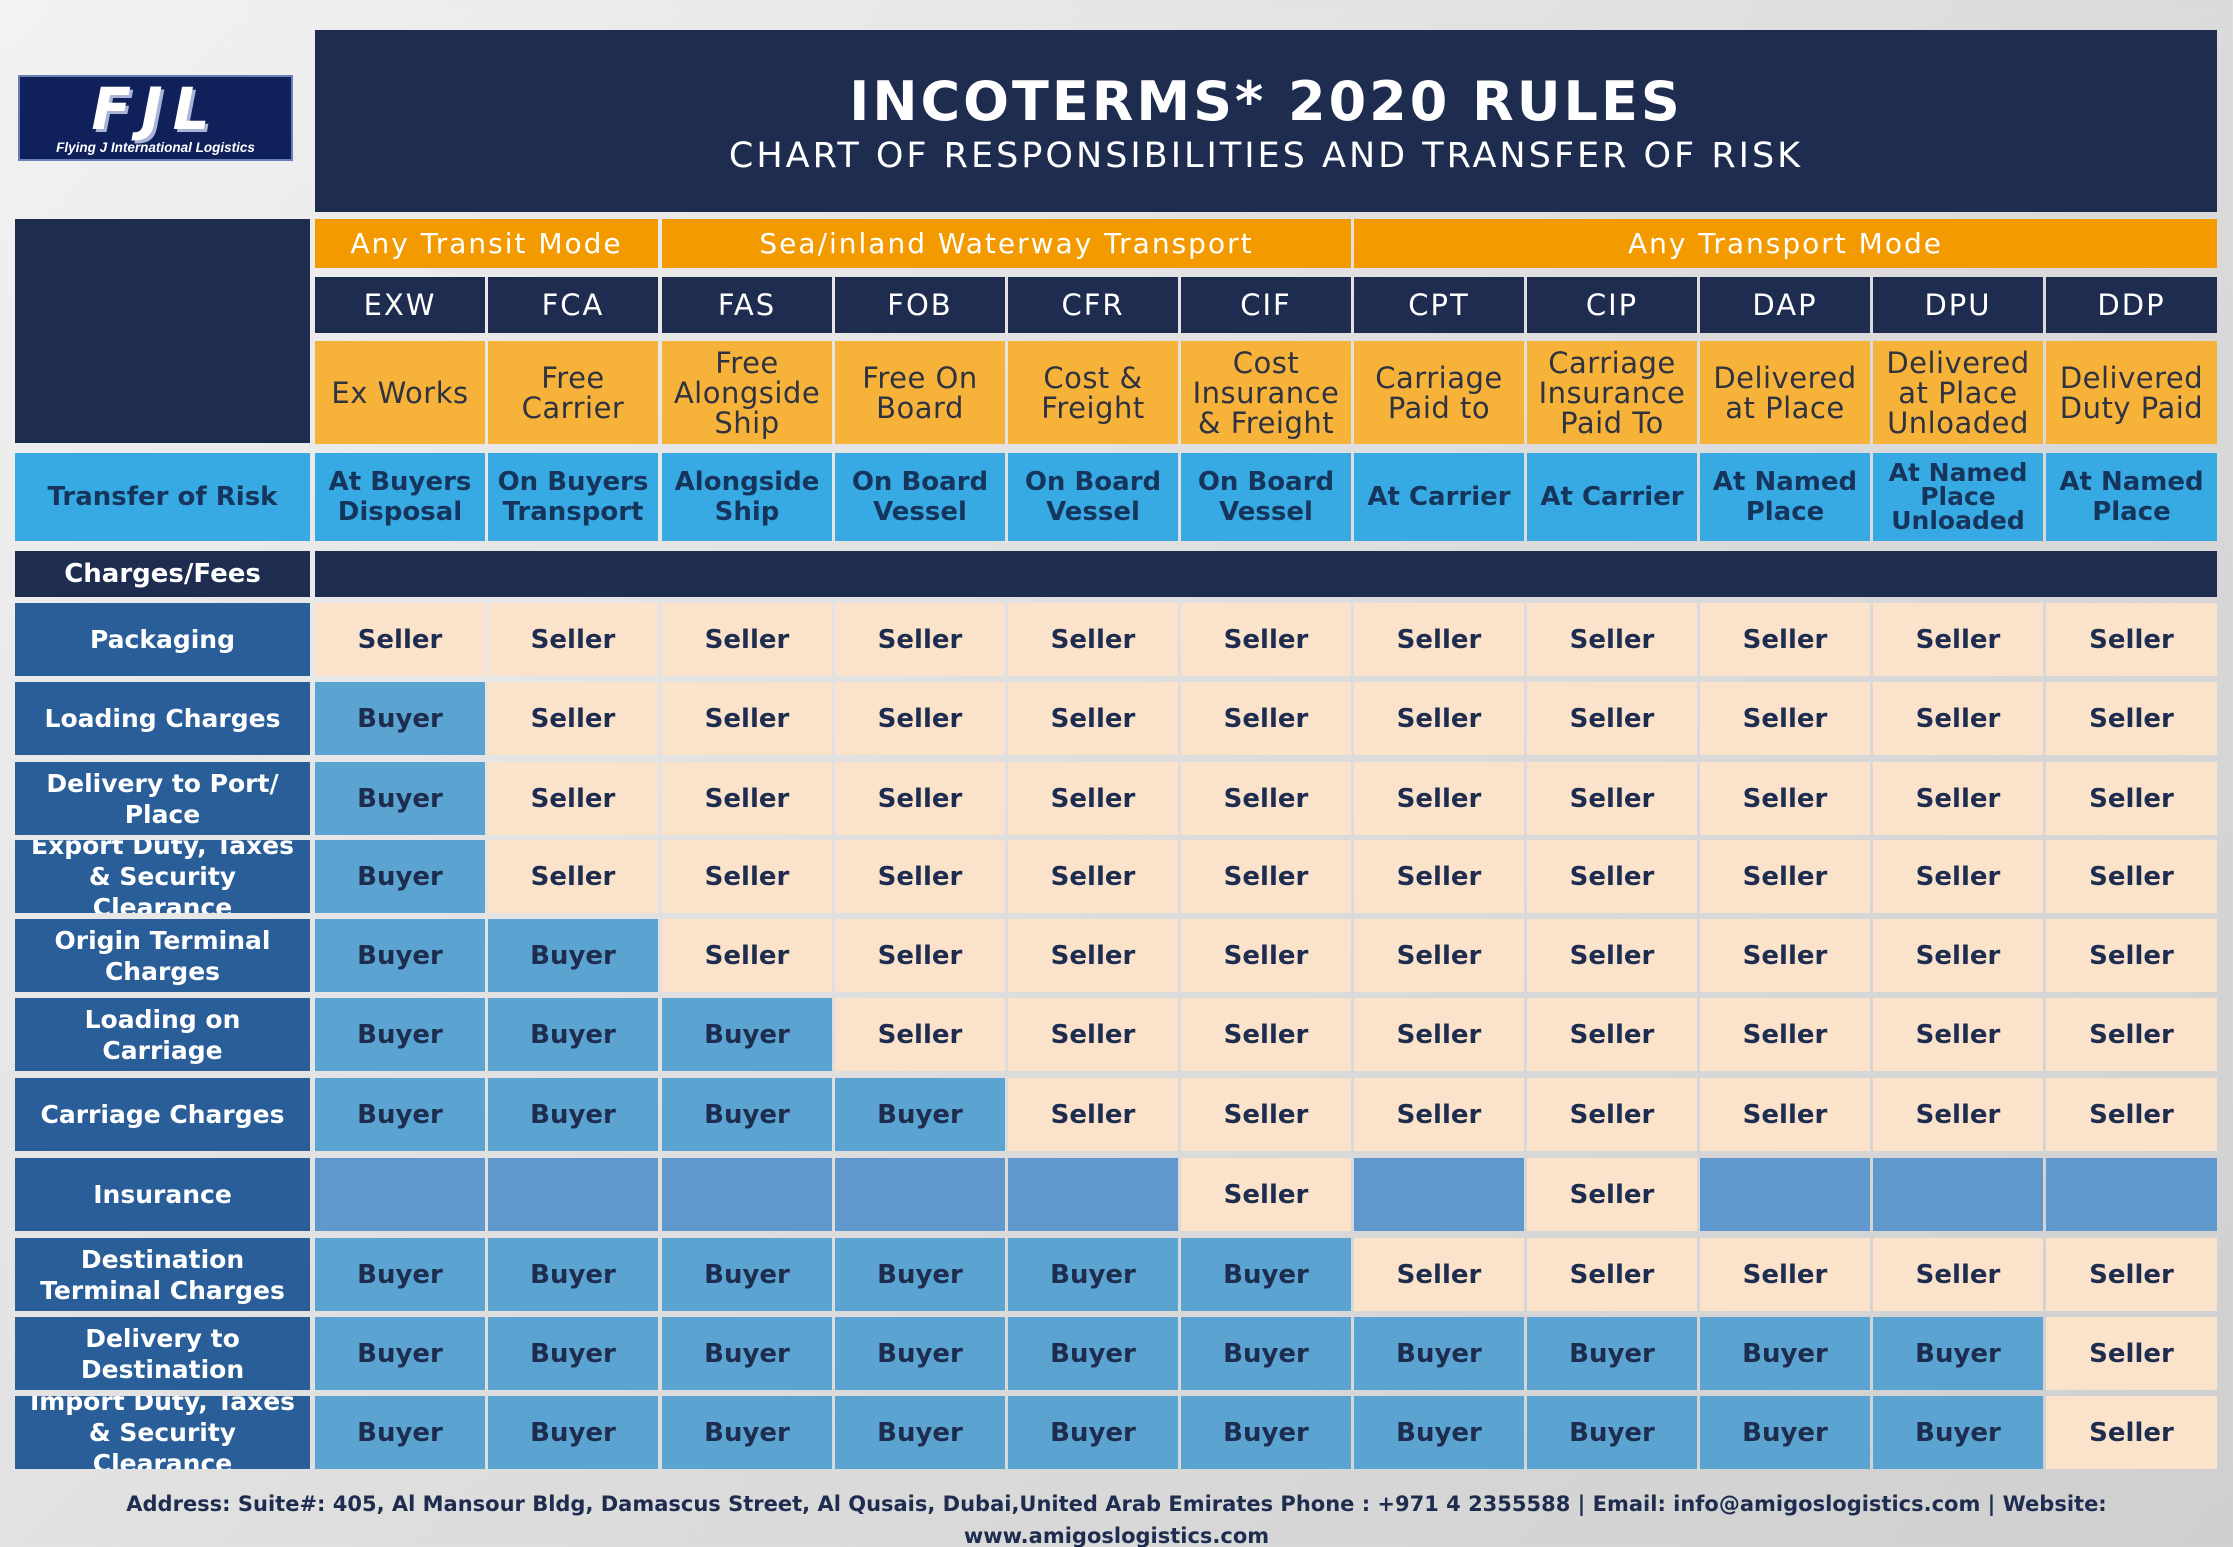 The image size is (2233, 1547). I want to click on term-code-fca: FCA, so click(573, 305).